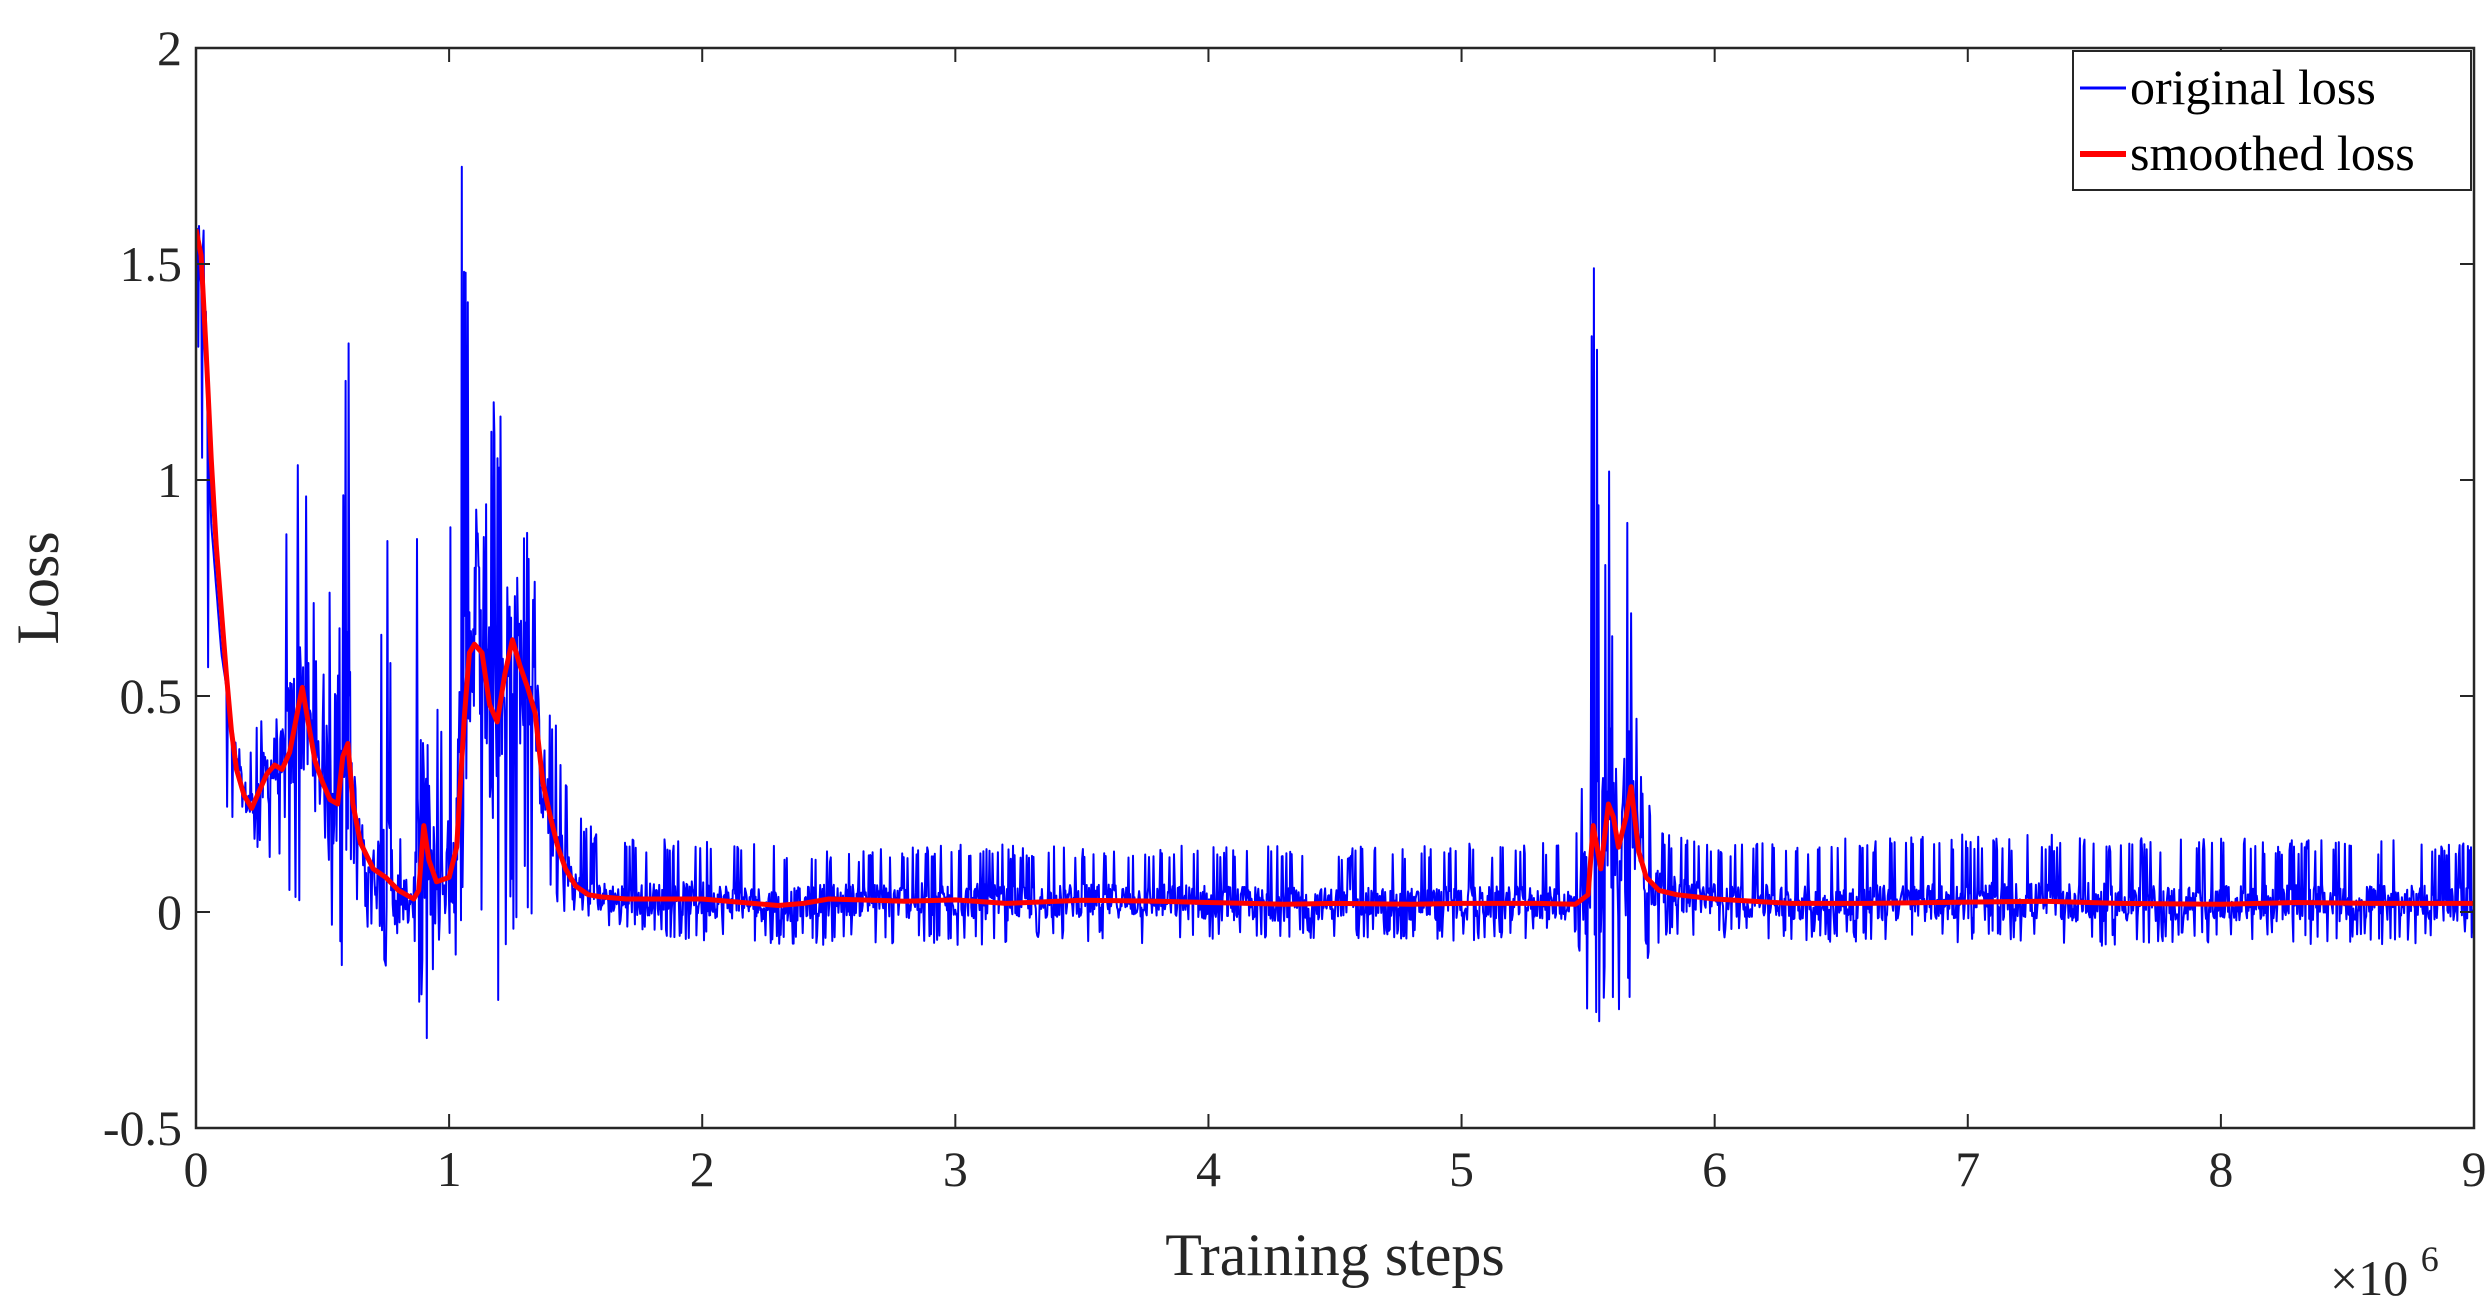 The width and height of the screenshot is (2490, 1308). What do you see at coordinates (38, 587) in the screenshot?
I see `y-axis-title: Loss` at bounding box center [38, 587].